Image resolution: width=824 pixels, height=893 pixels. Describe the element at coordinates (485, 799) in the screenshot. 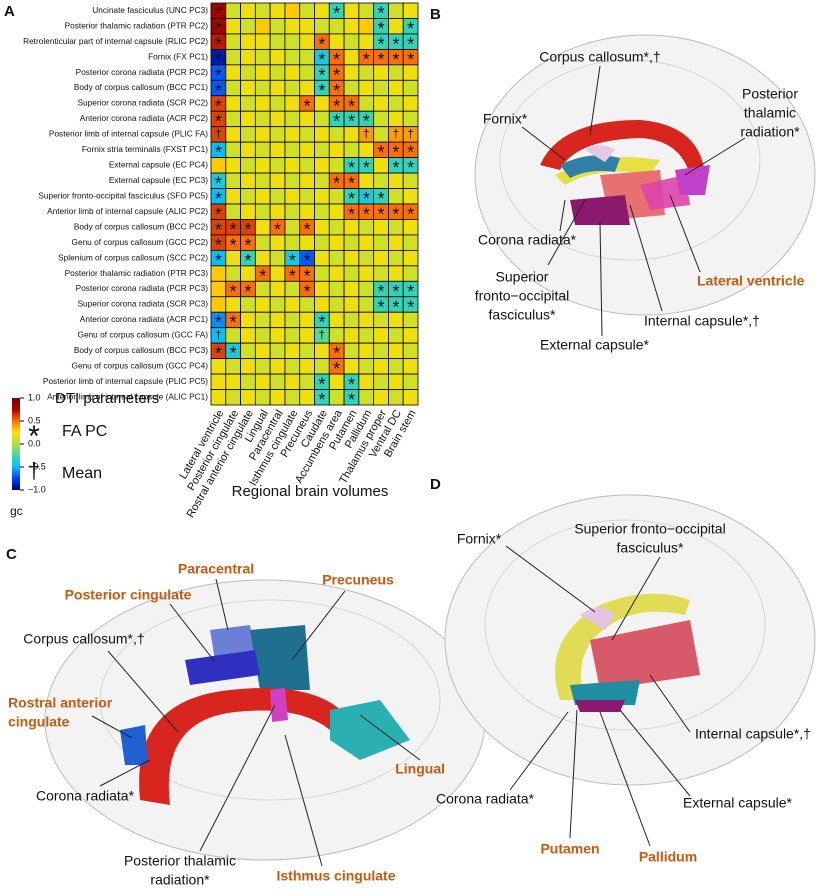

I see `structure-label: Corona radiata*` at that location.